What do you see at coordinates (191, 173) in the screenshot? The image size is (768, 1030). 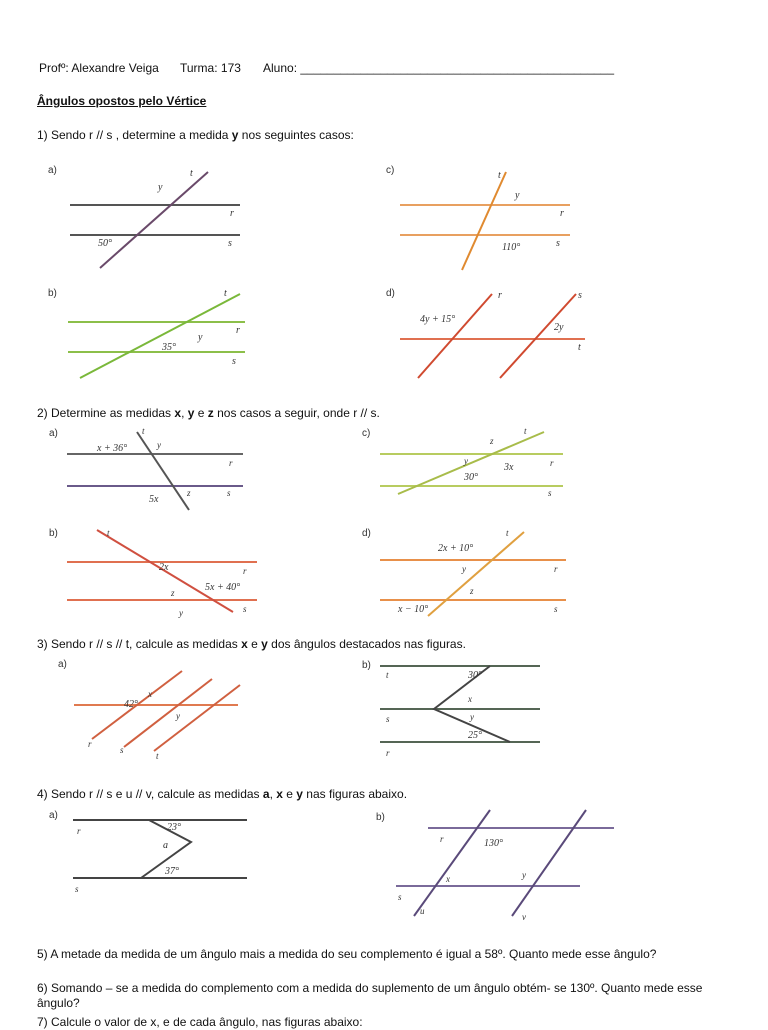 I see `q1a-t: t` at bounding box center [191, 173].